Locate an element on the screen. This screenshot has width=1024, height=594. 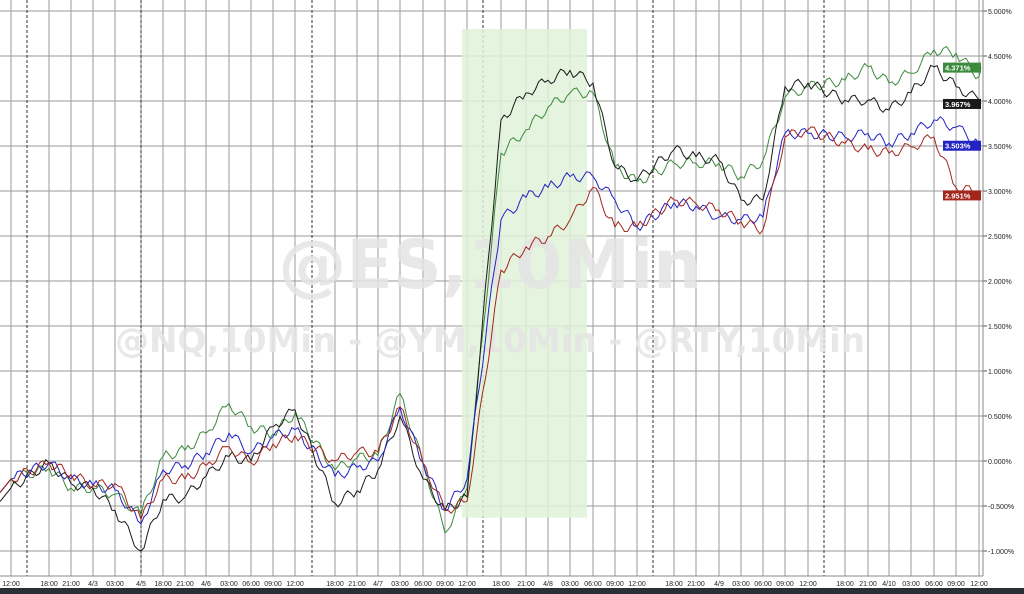
last-value-tags: 4.371% 3.967% 3.503% 2.951% is located at coordinates (962, 131).